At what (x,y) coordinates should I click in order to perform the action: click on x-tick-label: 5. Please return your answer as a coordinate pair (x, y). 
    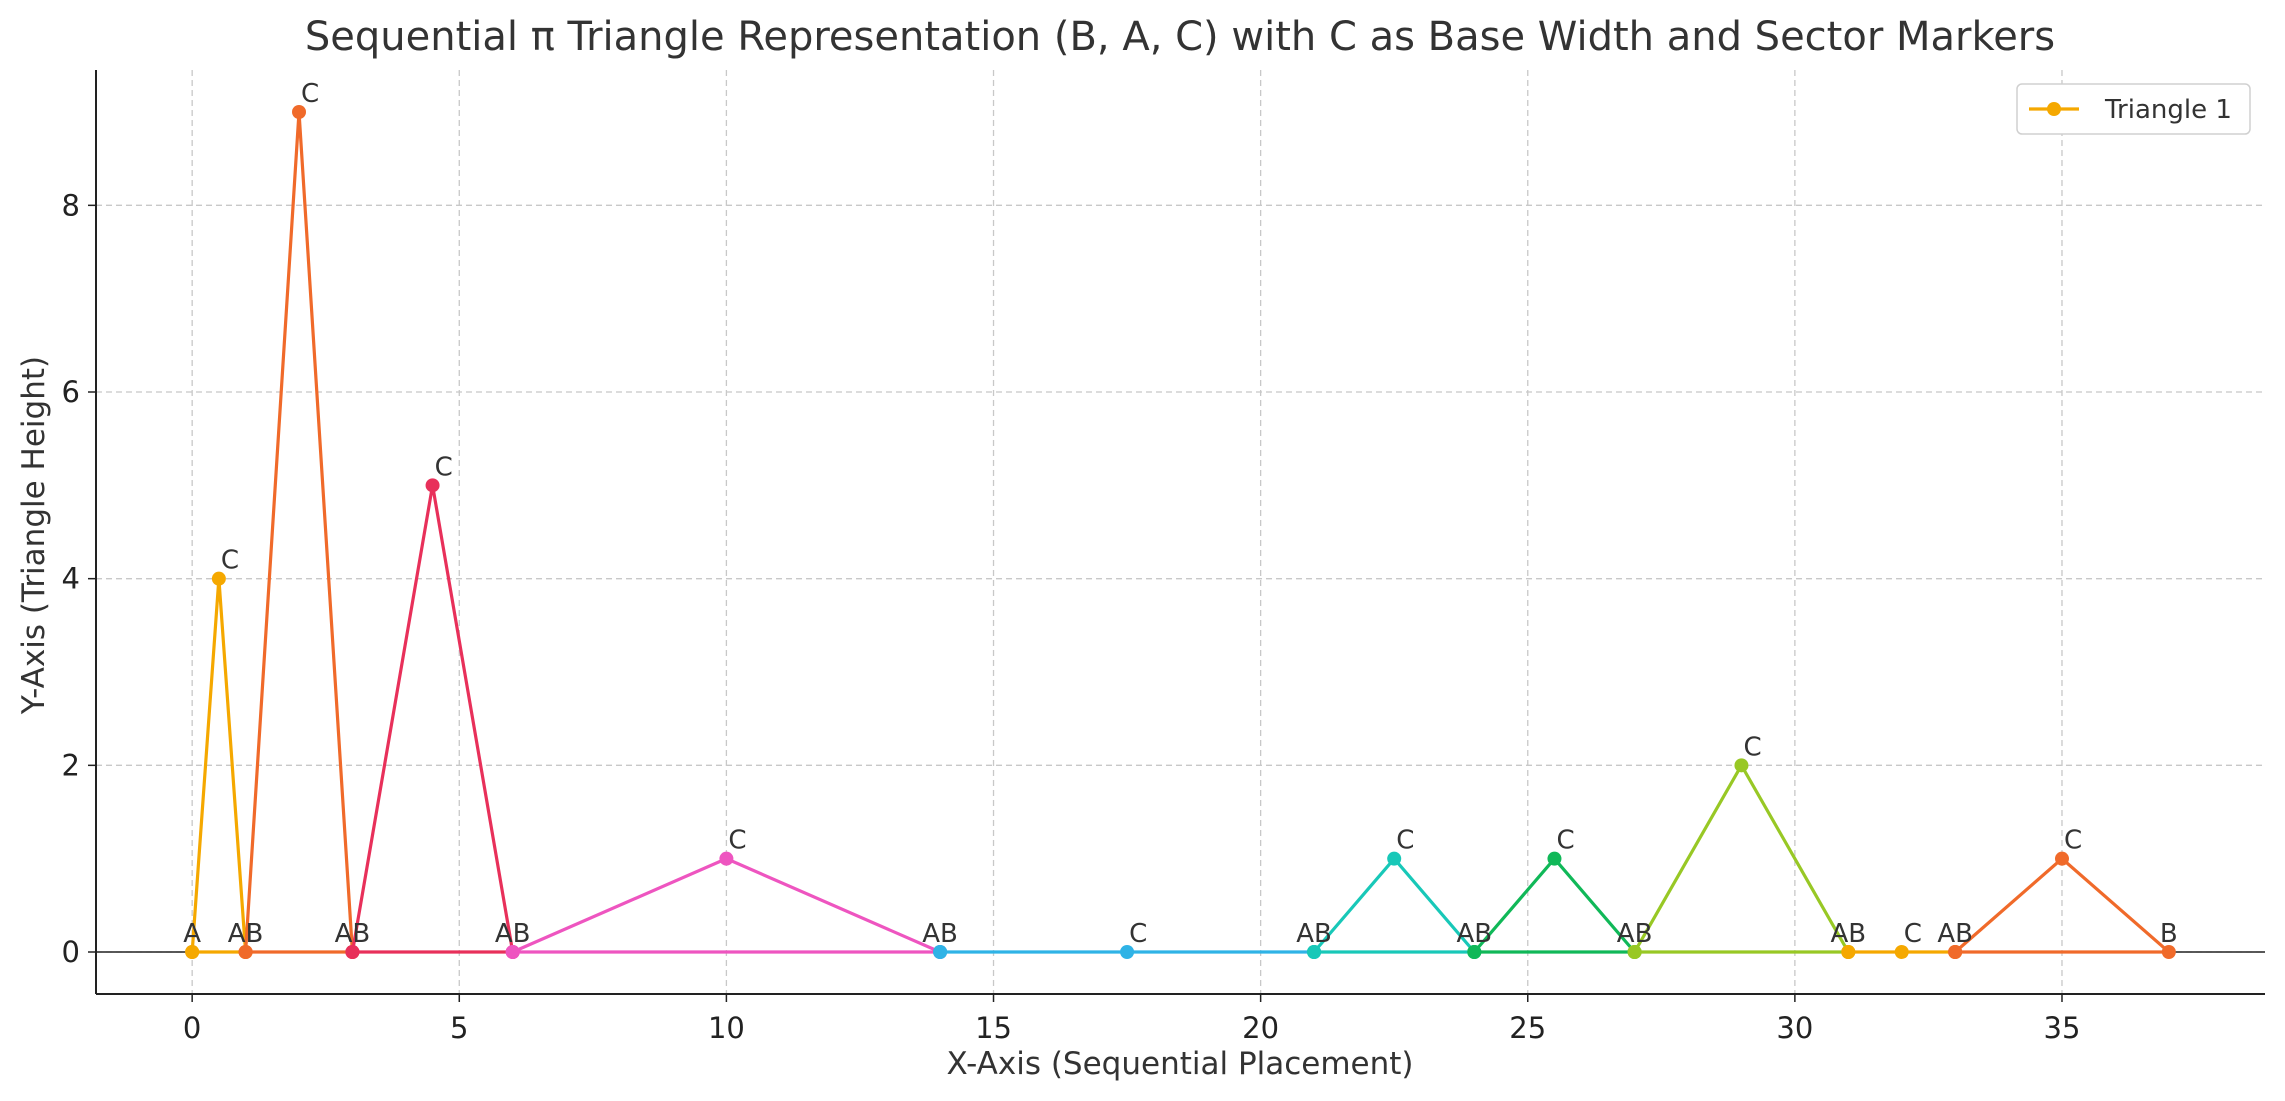
    Looking at the image, I should click on (459, 1028).